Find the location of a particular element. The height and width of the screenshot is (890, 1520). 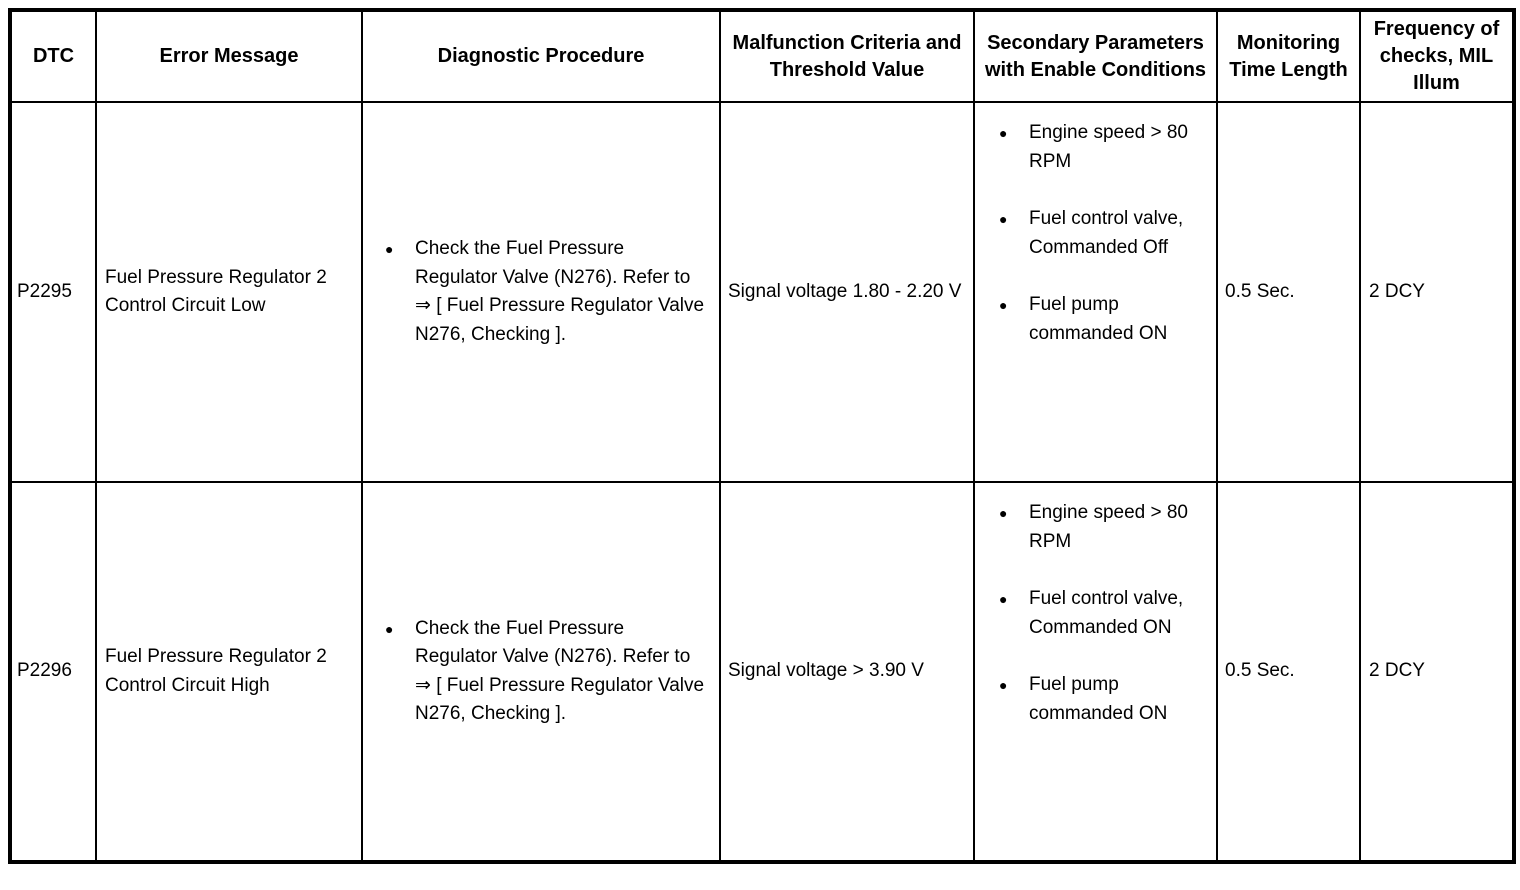

header-cell-error-message: Error Message is located at coordinates (229, 56).